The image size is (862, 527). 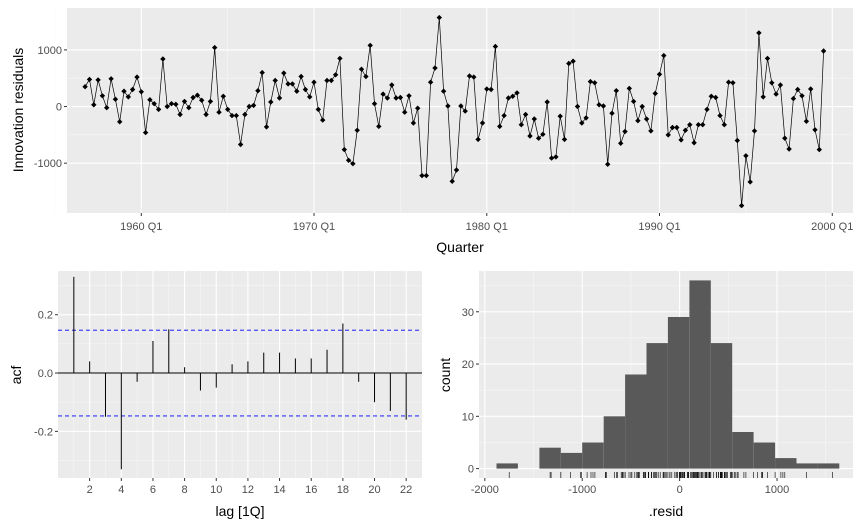 I want to click on acf-y-tick-label: -0.2, so click(x=43, y=432).